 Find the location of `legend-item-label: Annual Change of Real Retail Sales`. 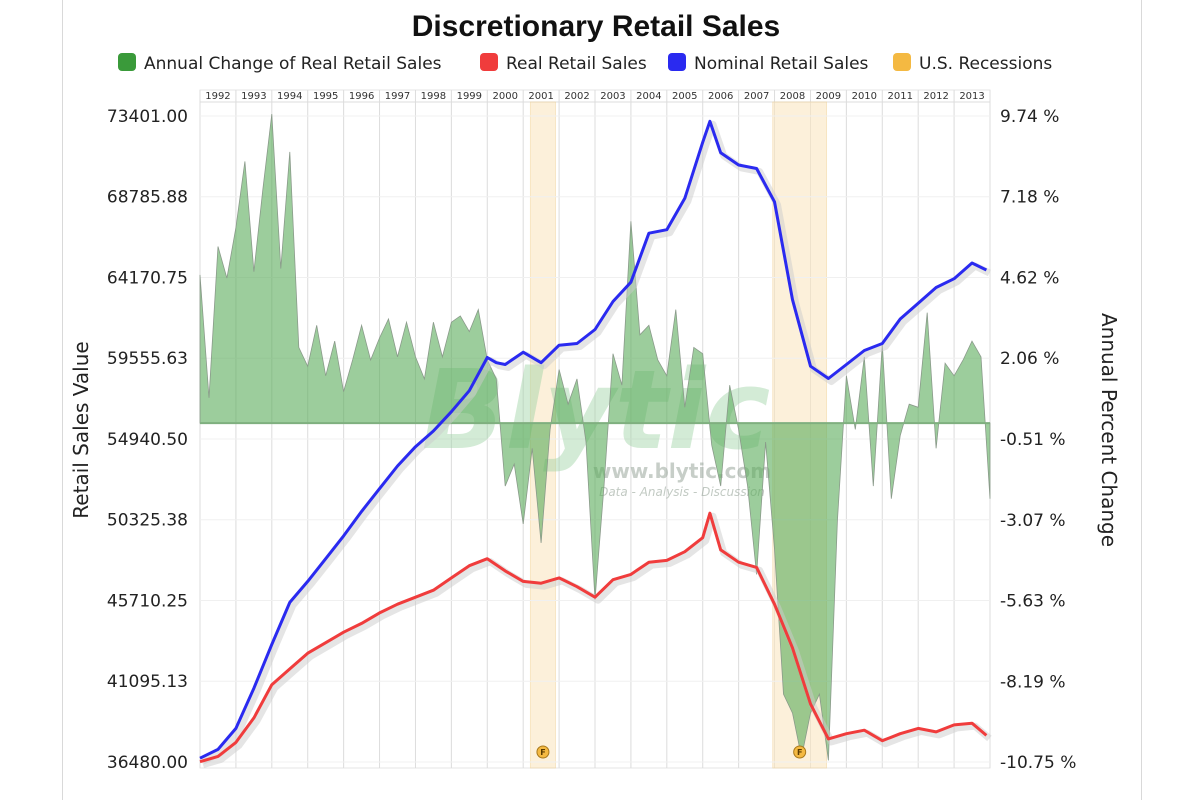

legend-item-label: Annual Change of Real Retail Sales is located at coordinates (293, 64).